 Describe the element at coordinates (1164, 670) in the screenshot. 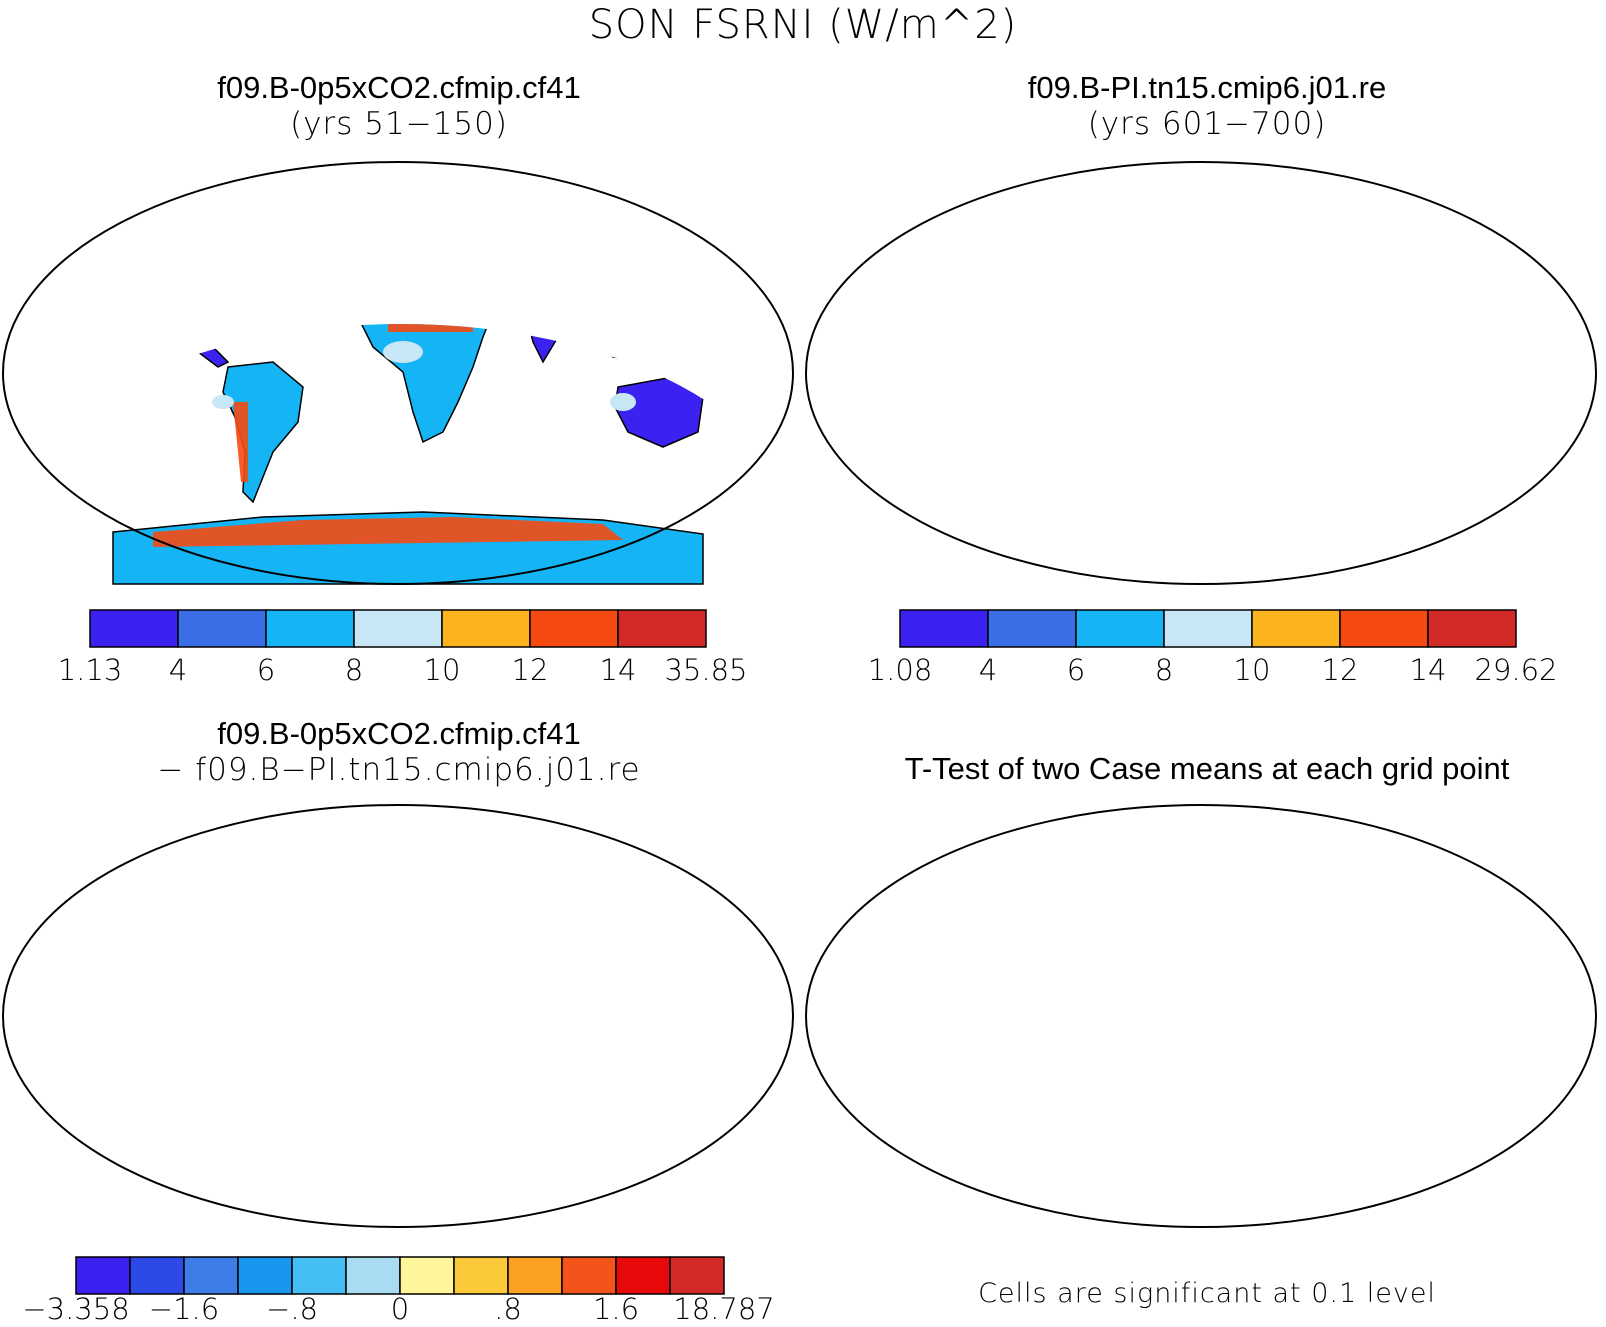

I see `colorbar-tick-label: 8` at that location.